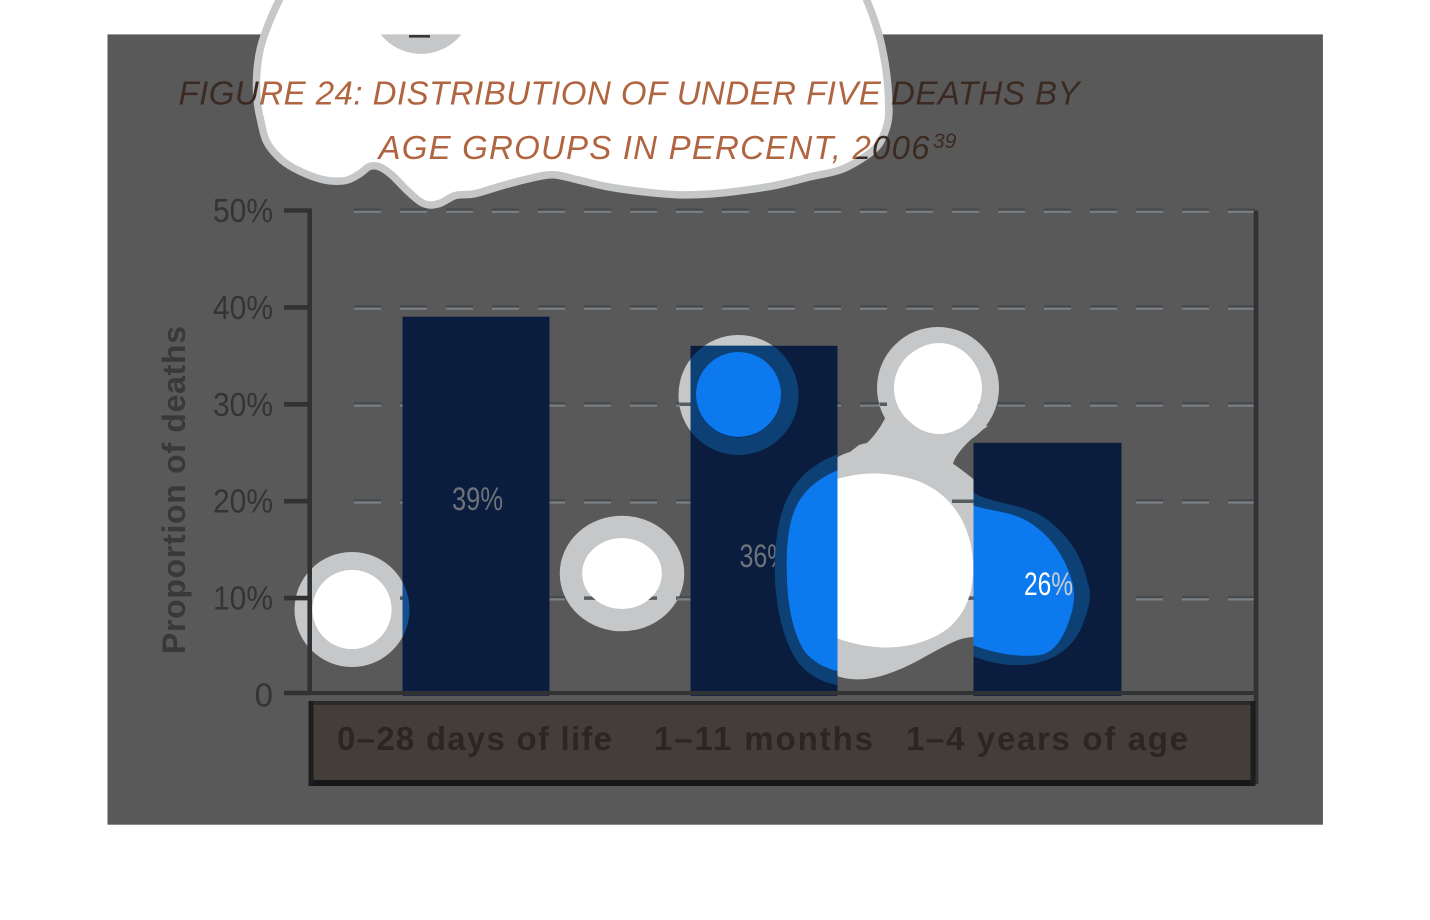 This screenshot has width=1430, height=920. I want to click on svg-text: 39, so click(945, 141).